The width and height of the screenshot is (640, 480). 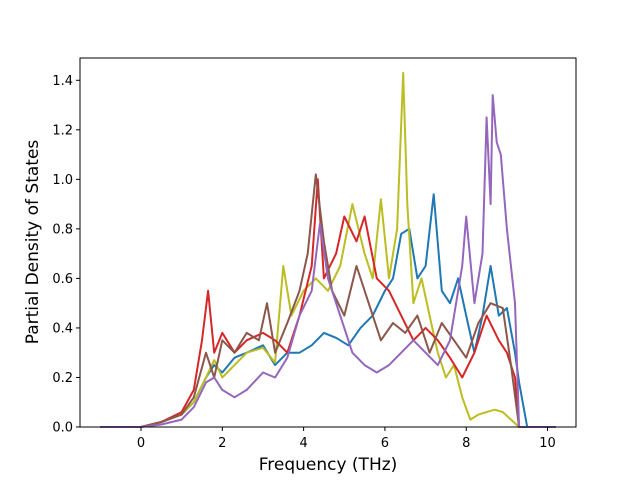 I want to click on y-tick-label: 0.2, so click(x=62, y=378).